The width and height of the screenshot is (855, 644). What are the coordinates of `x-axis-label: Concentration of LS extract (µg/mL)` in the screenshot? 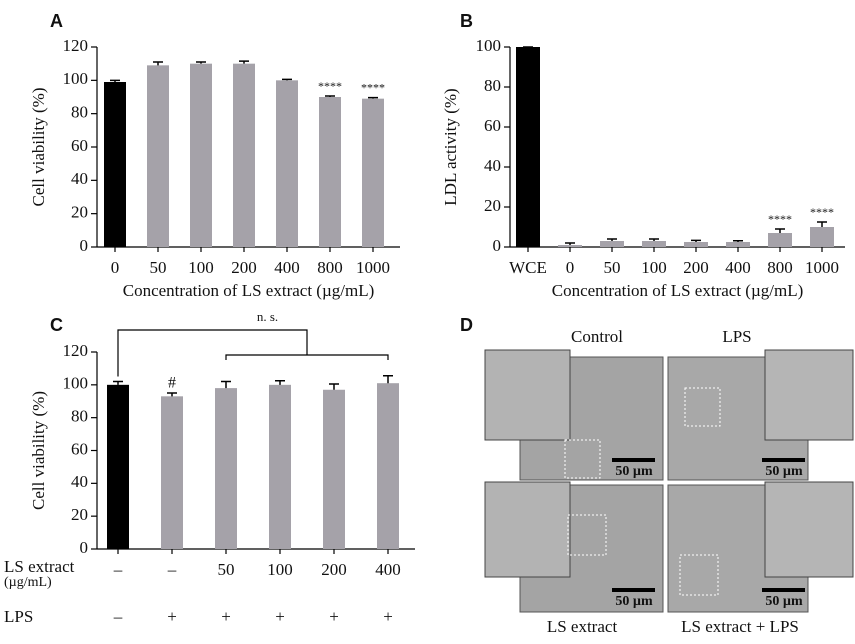 It's located at (678, 290).